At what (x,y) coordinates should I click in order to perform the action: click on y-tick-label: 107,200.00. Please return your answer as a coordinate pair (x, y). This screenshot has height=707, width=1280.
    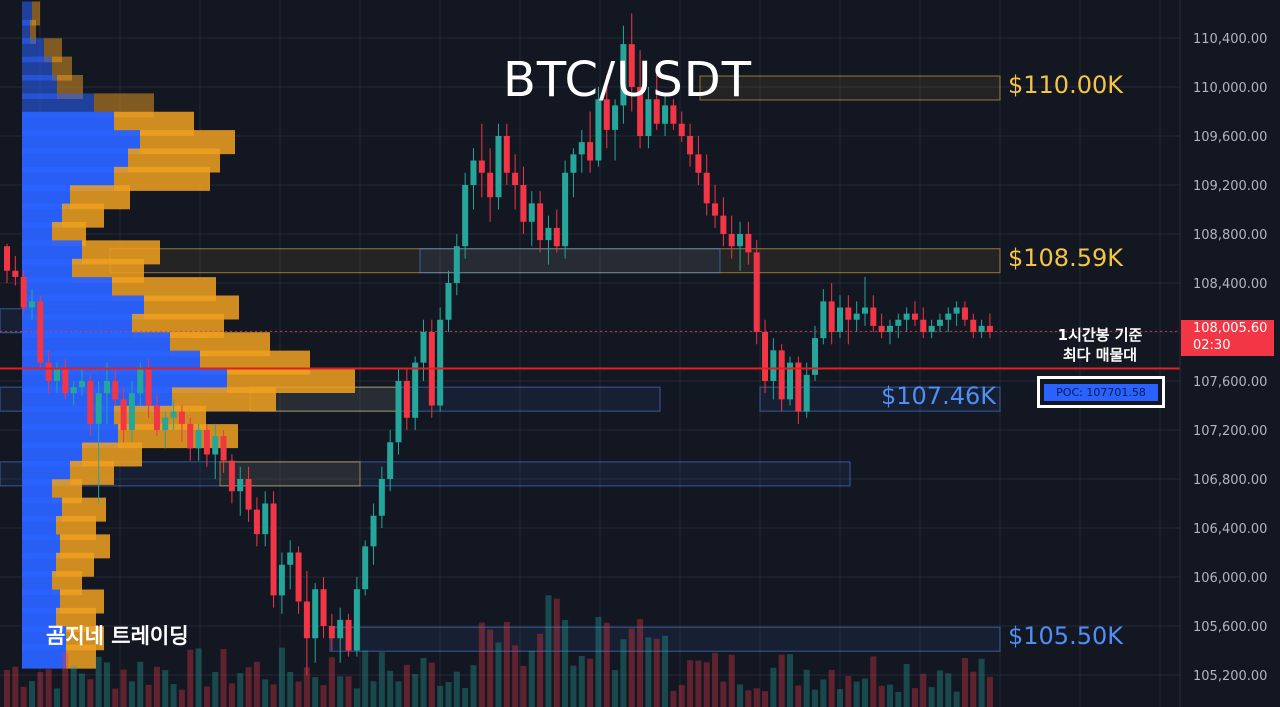
    Looking at the image, I should click on (1230, 431).